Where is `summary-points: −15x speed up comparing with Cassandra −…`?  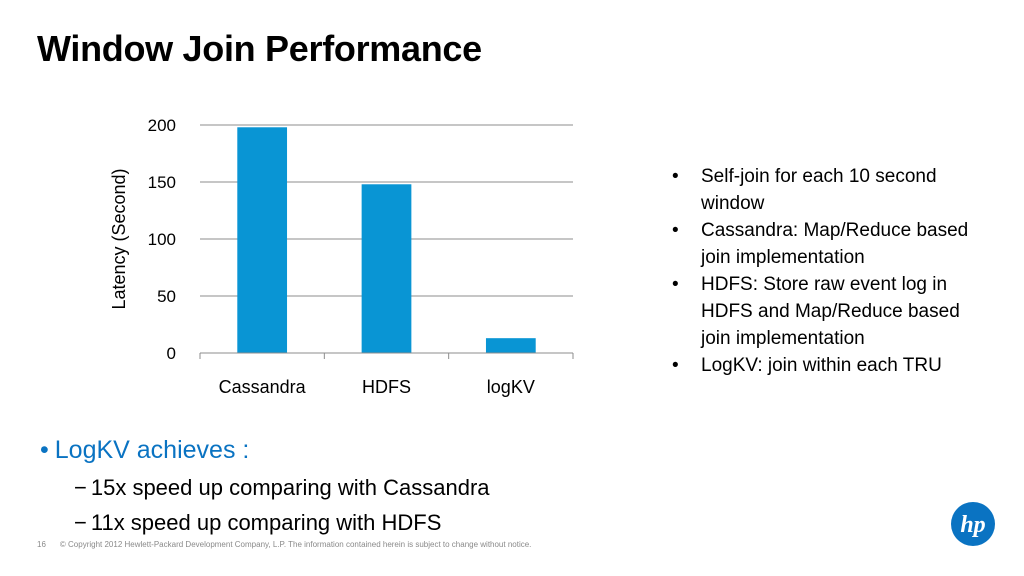
summary-points: −15x speed up comparing with Cassandra −… is located at coordinates (282, 505).